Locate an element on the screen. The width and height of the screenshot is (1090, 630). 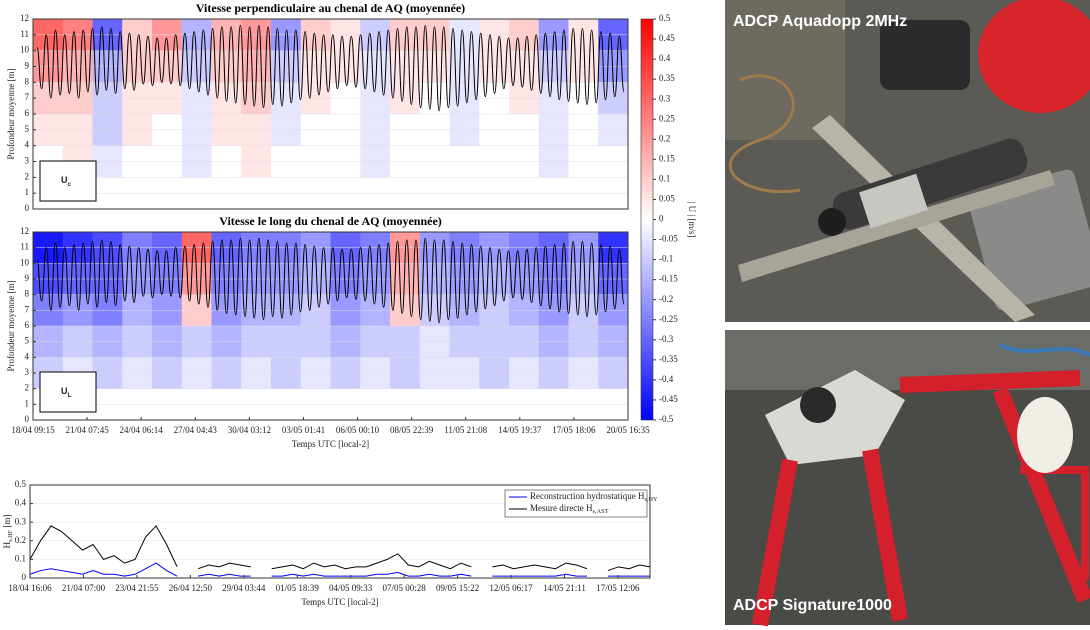
legend-label-part: s,AST is located at coordinates (600, 511).